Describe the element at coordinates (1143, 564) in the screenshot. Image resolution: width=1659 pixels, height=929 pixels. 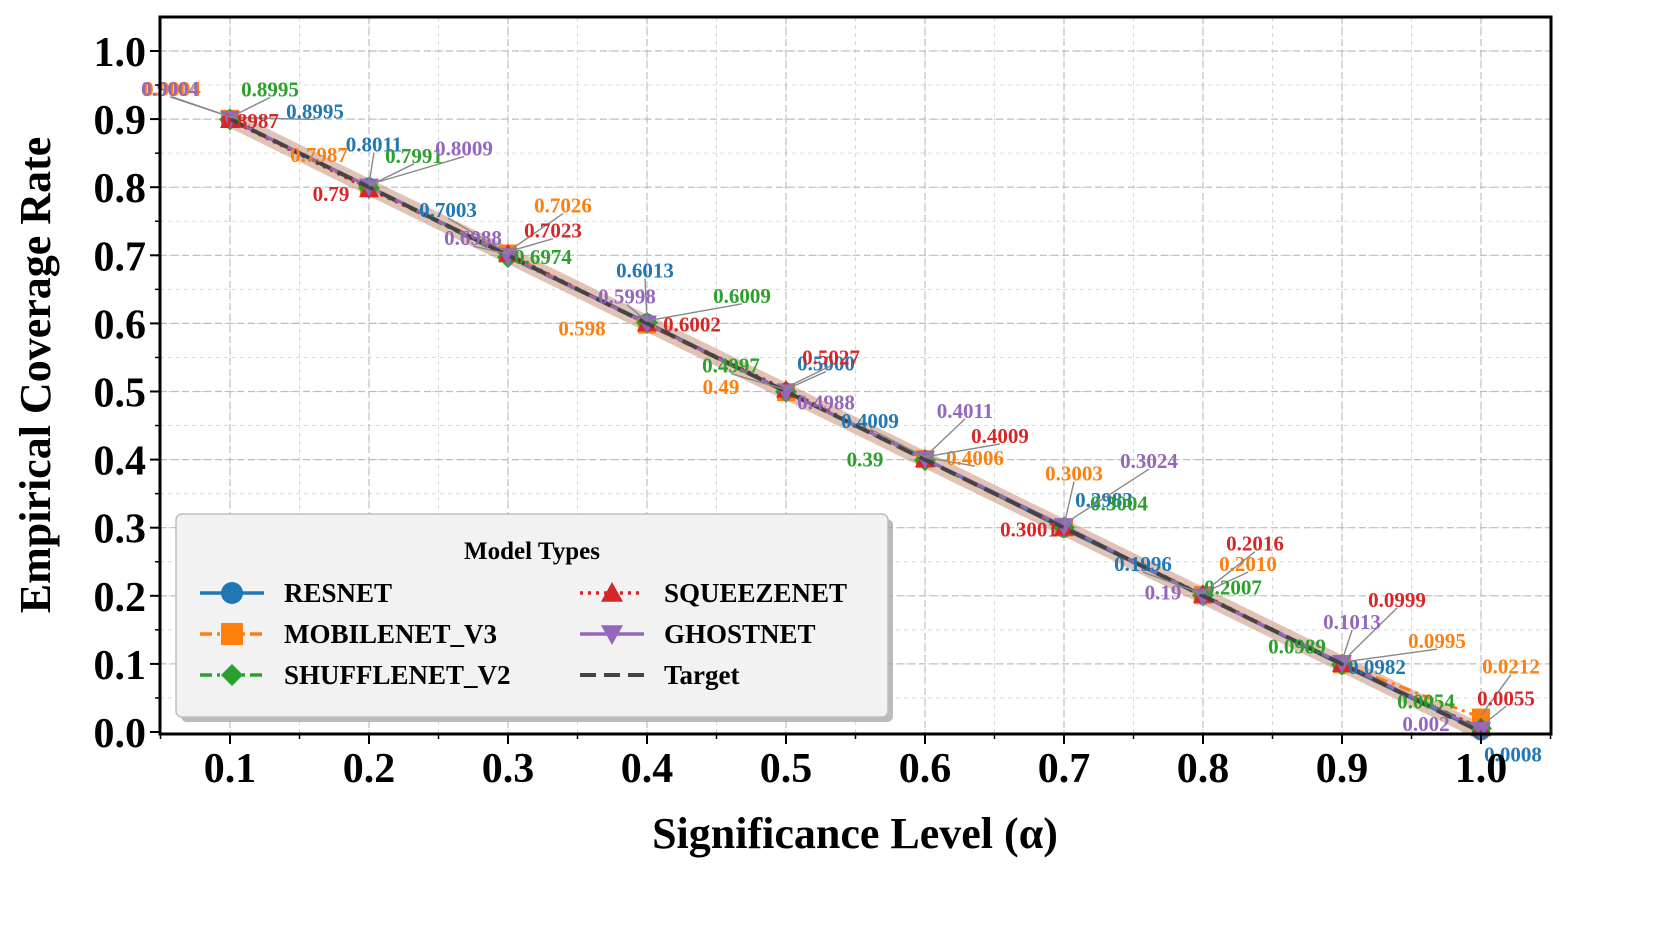
I see `annotation-resnet: 0.1996` at that location.